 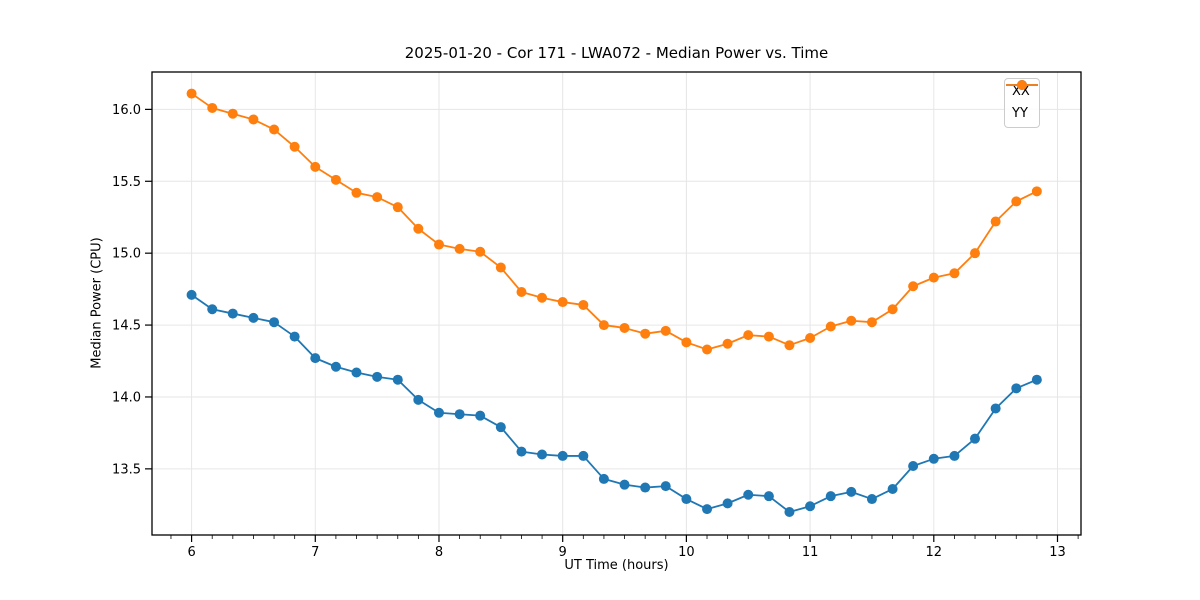 What do you see at coordinates (810, 552) in the screenshot?
I see `x-tick-label: 11` at bounding box center [810, 552].